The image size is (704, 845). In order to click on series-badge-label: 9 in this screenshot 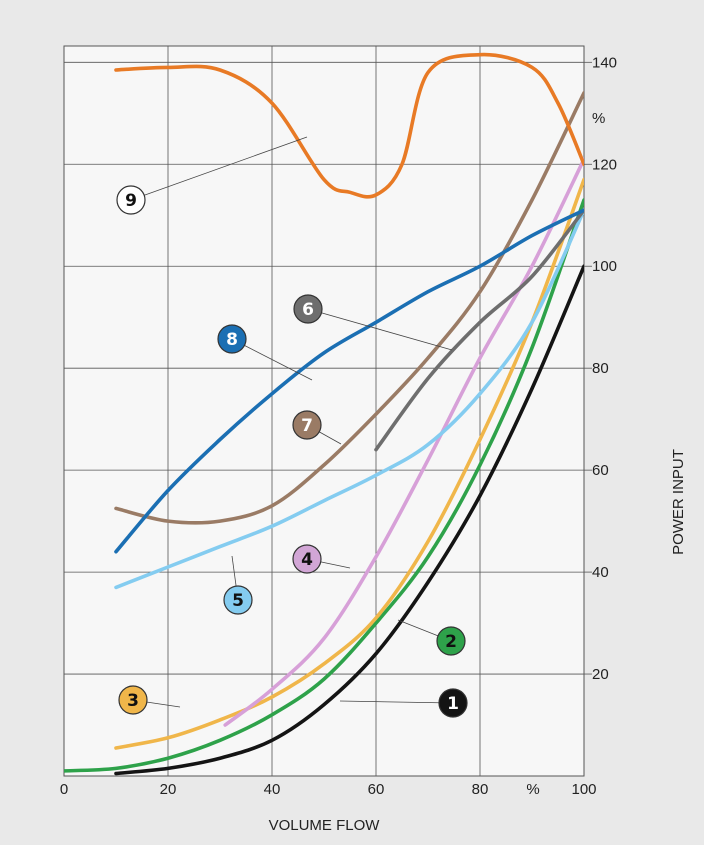, I will do `click(131, 201)`.